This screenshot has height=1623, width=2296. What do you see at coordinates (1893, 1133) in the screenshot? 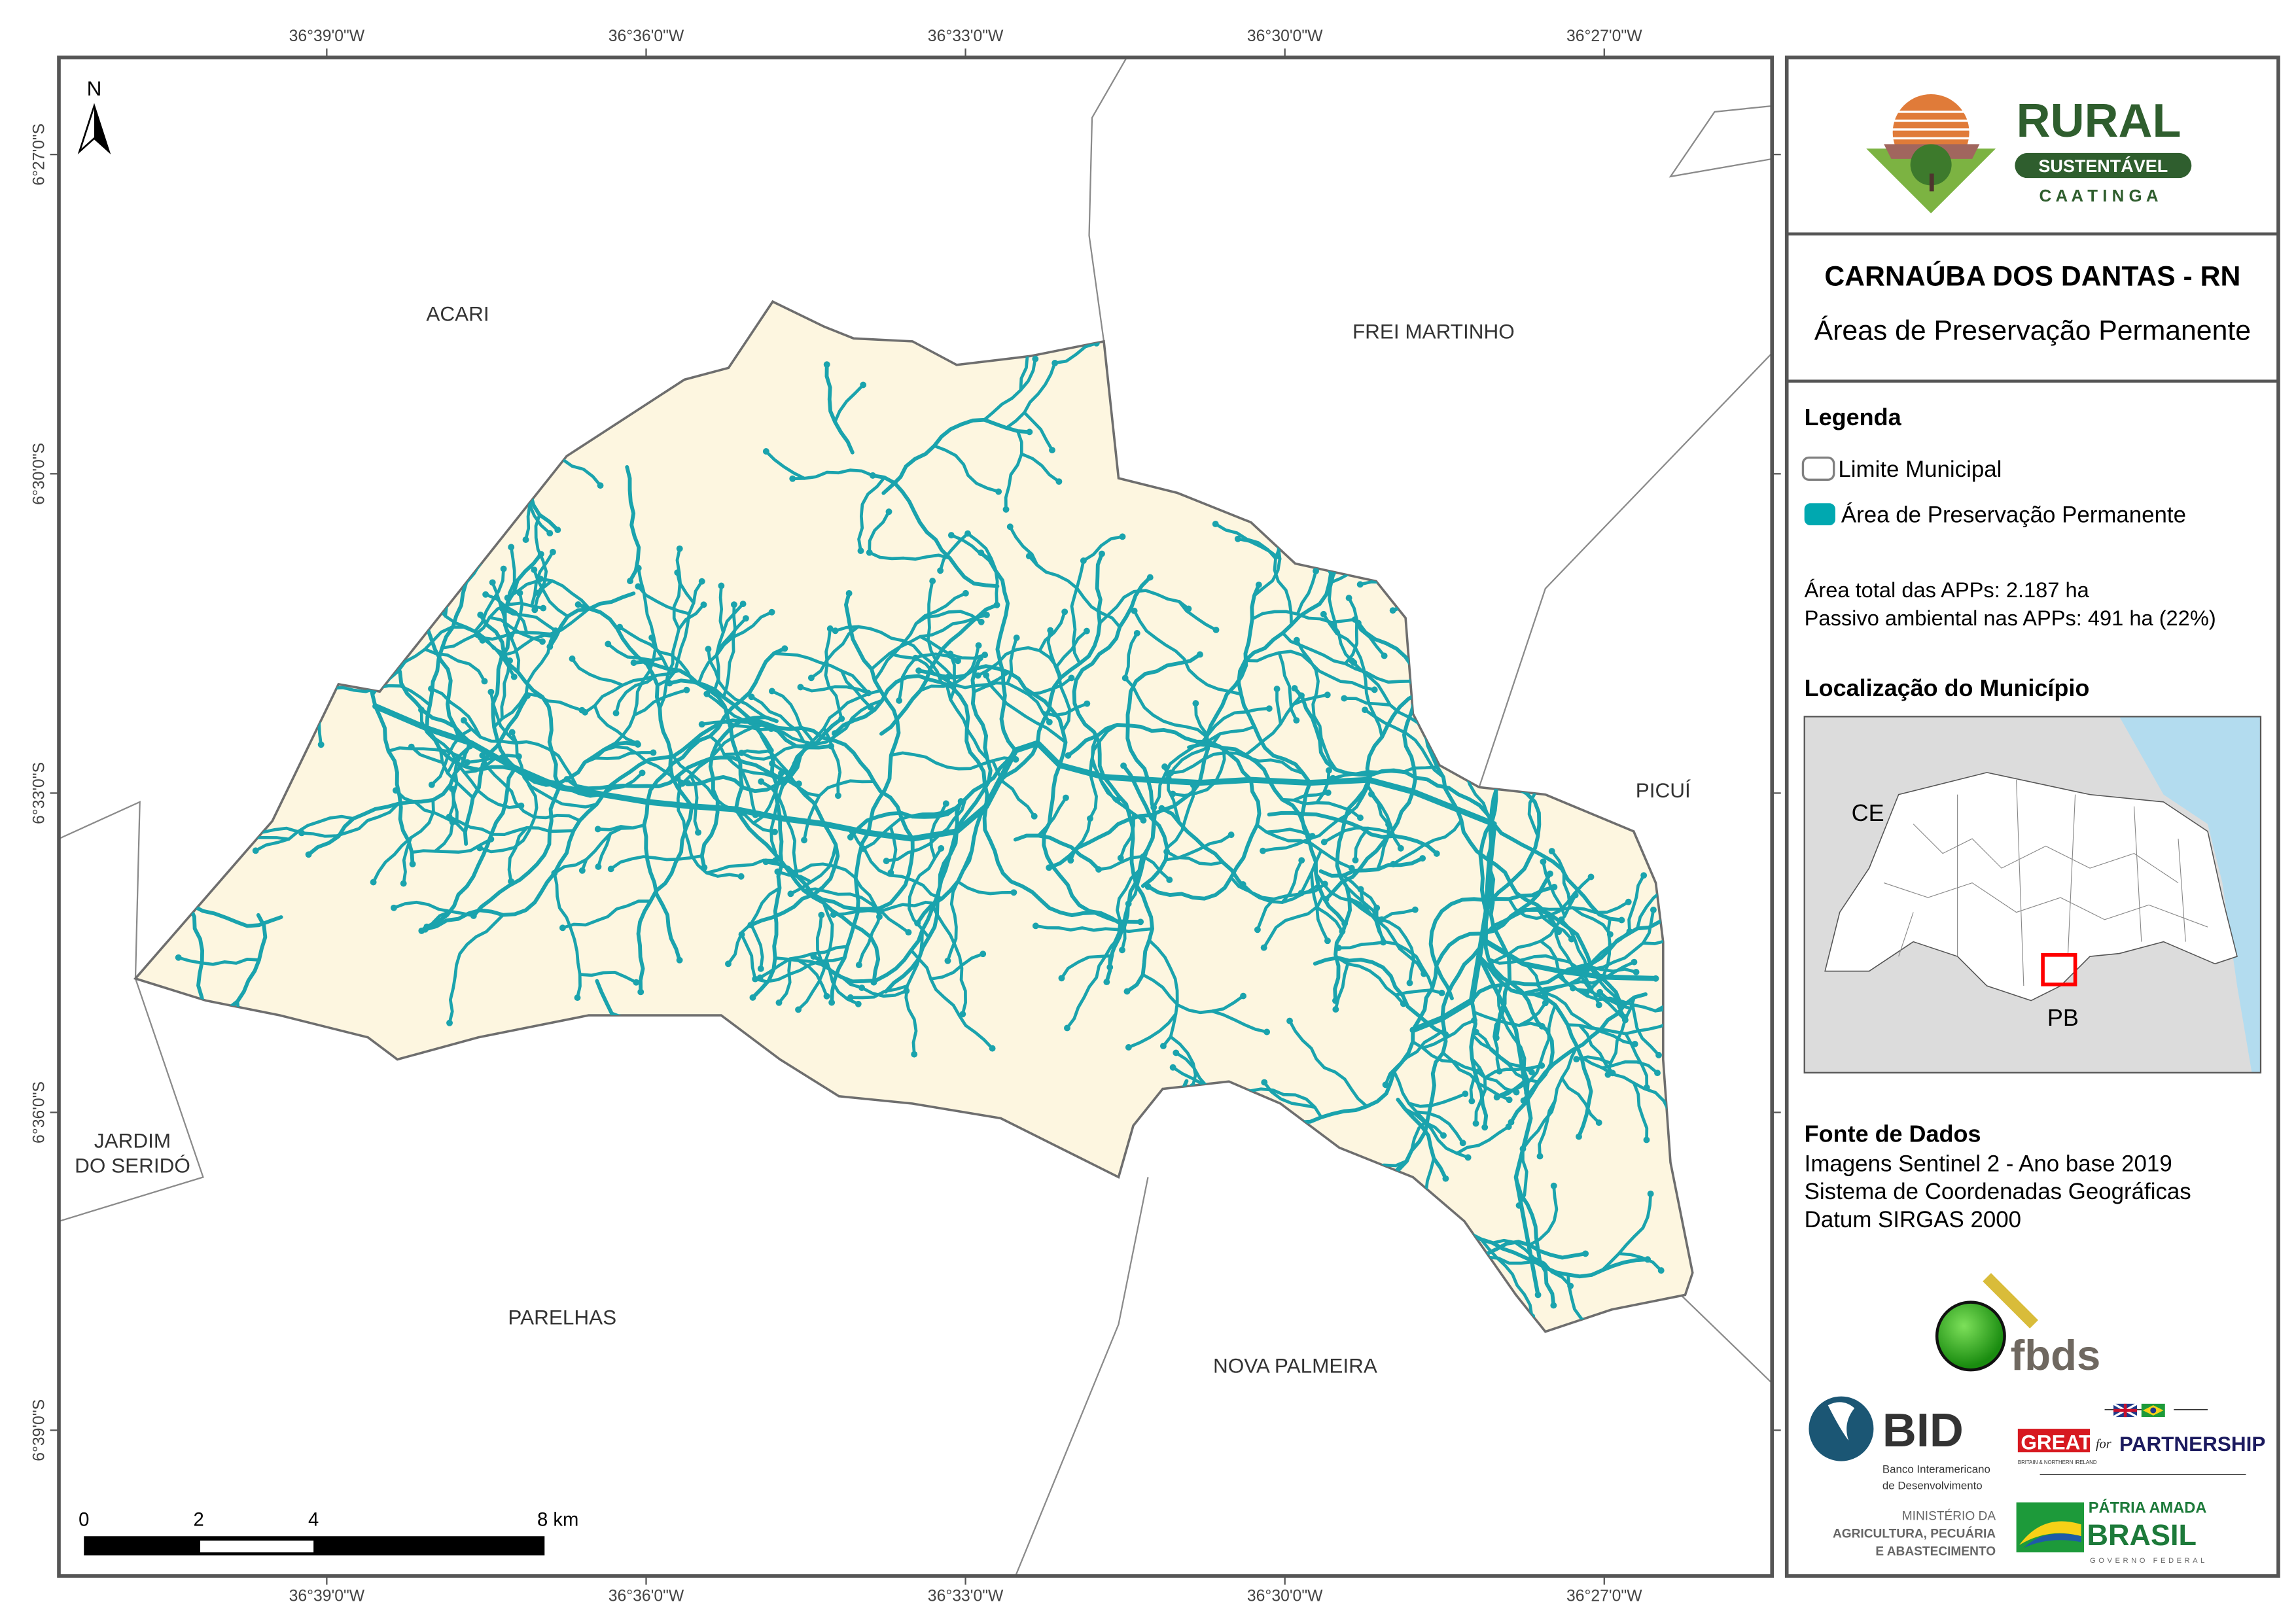
I see `sources-title: Fonte de Dados` at bounding box center [1893, 1133].